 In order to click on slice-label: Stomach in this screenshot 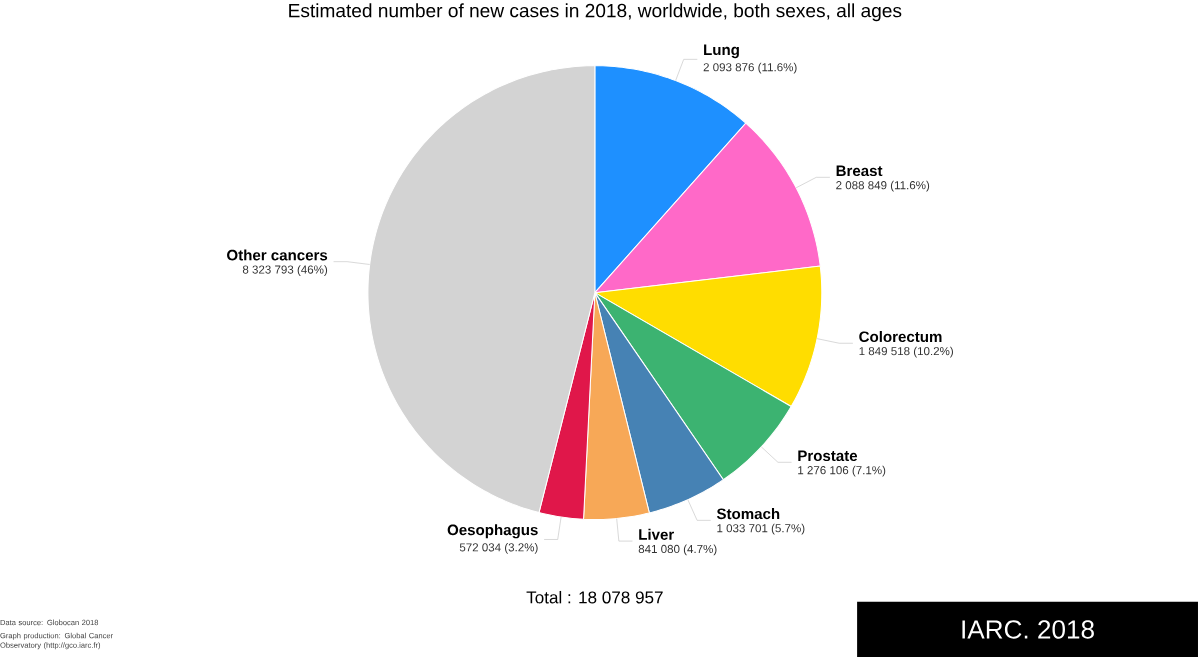, I will do `click(748, 513)`.